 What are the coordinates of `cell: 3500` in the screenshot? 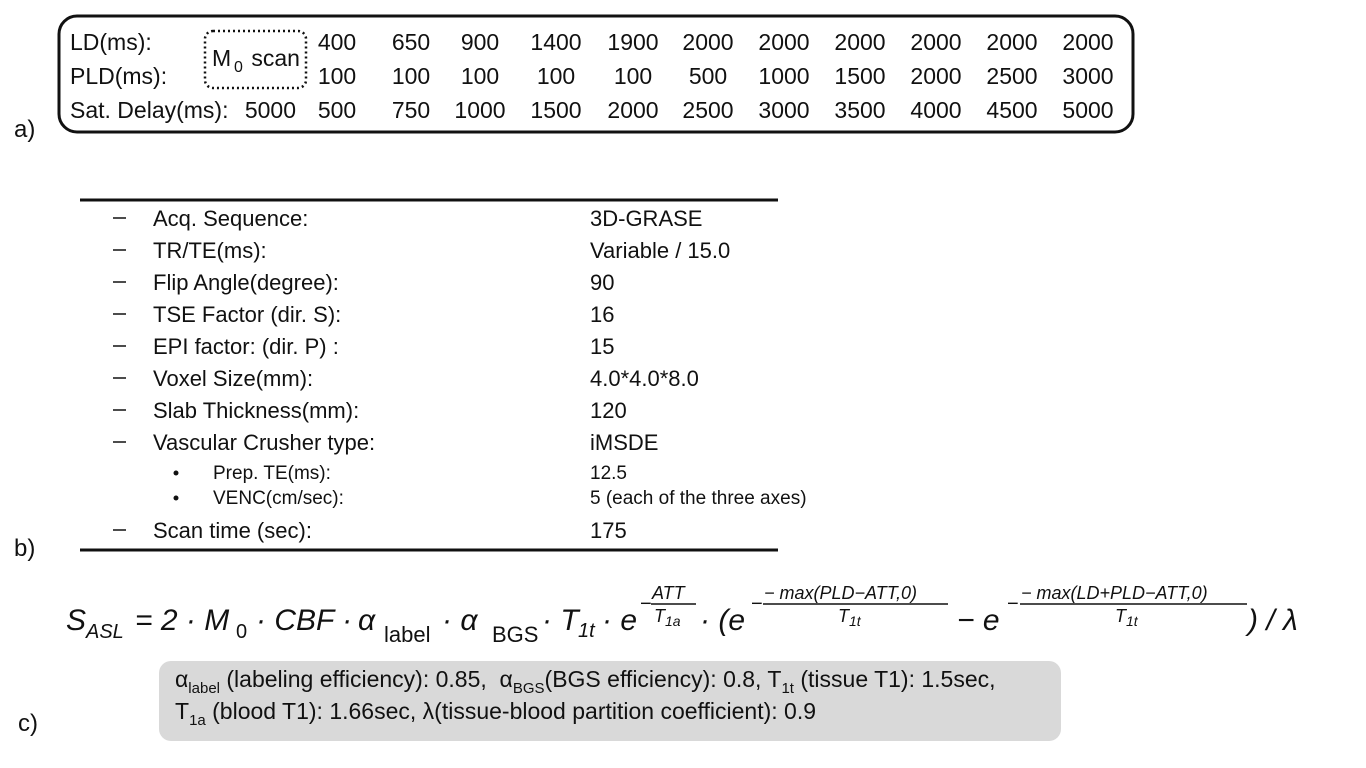 It's located at (859, 110).